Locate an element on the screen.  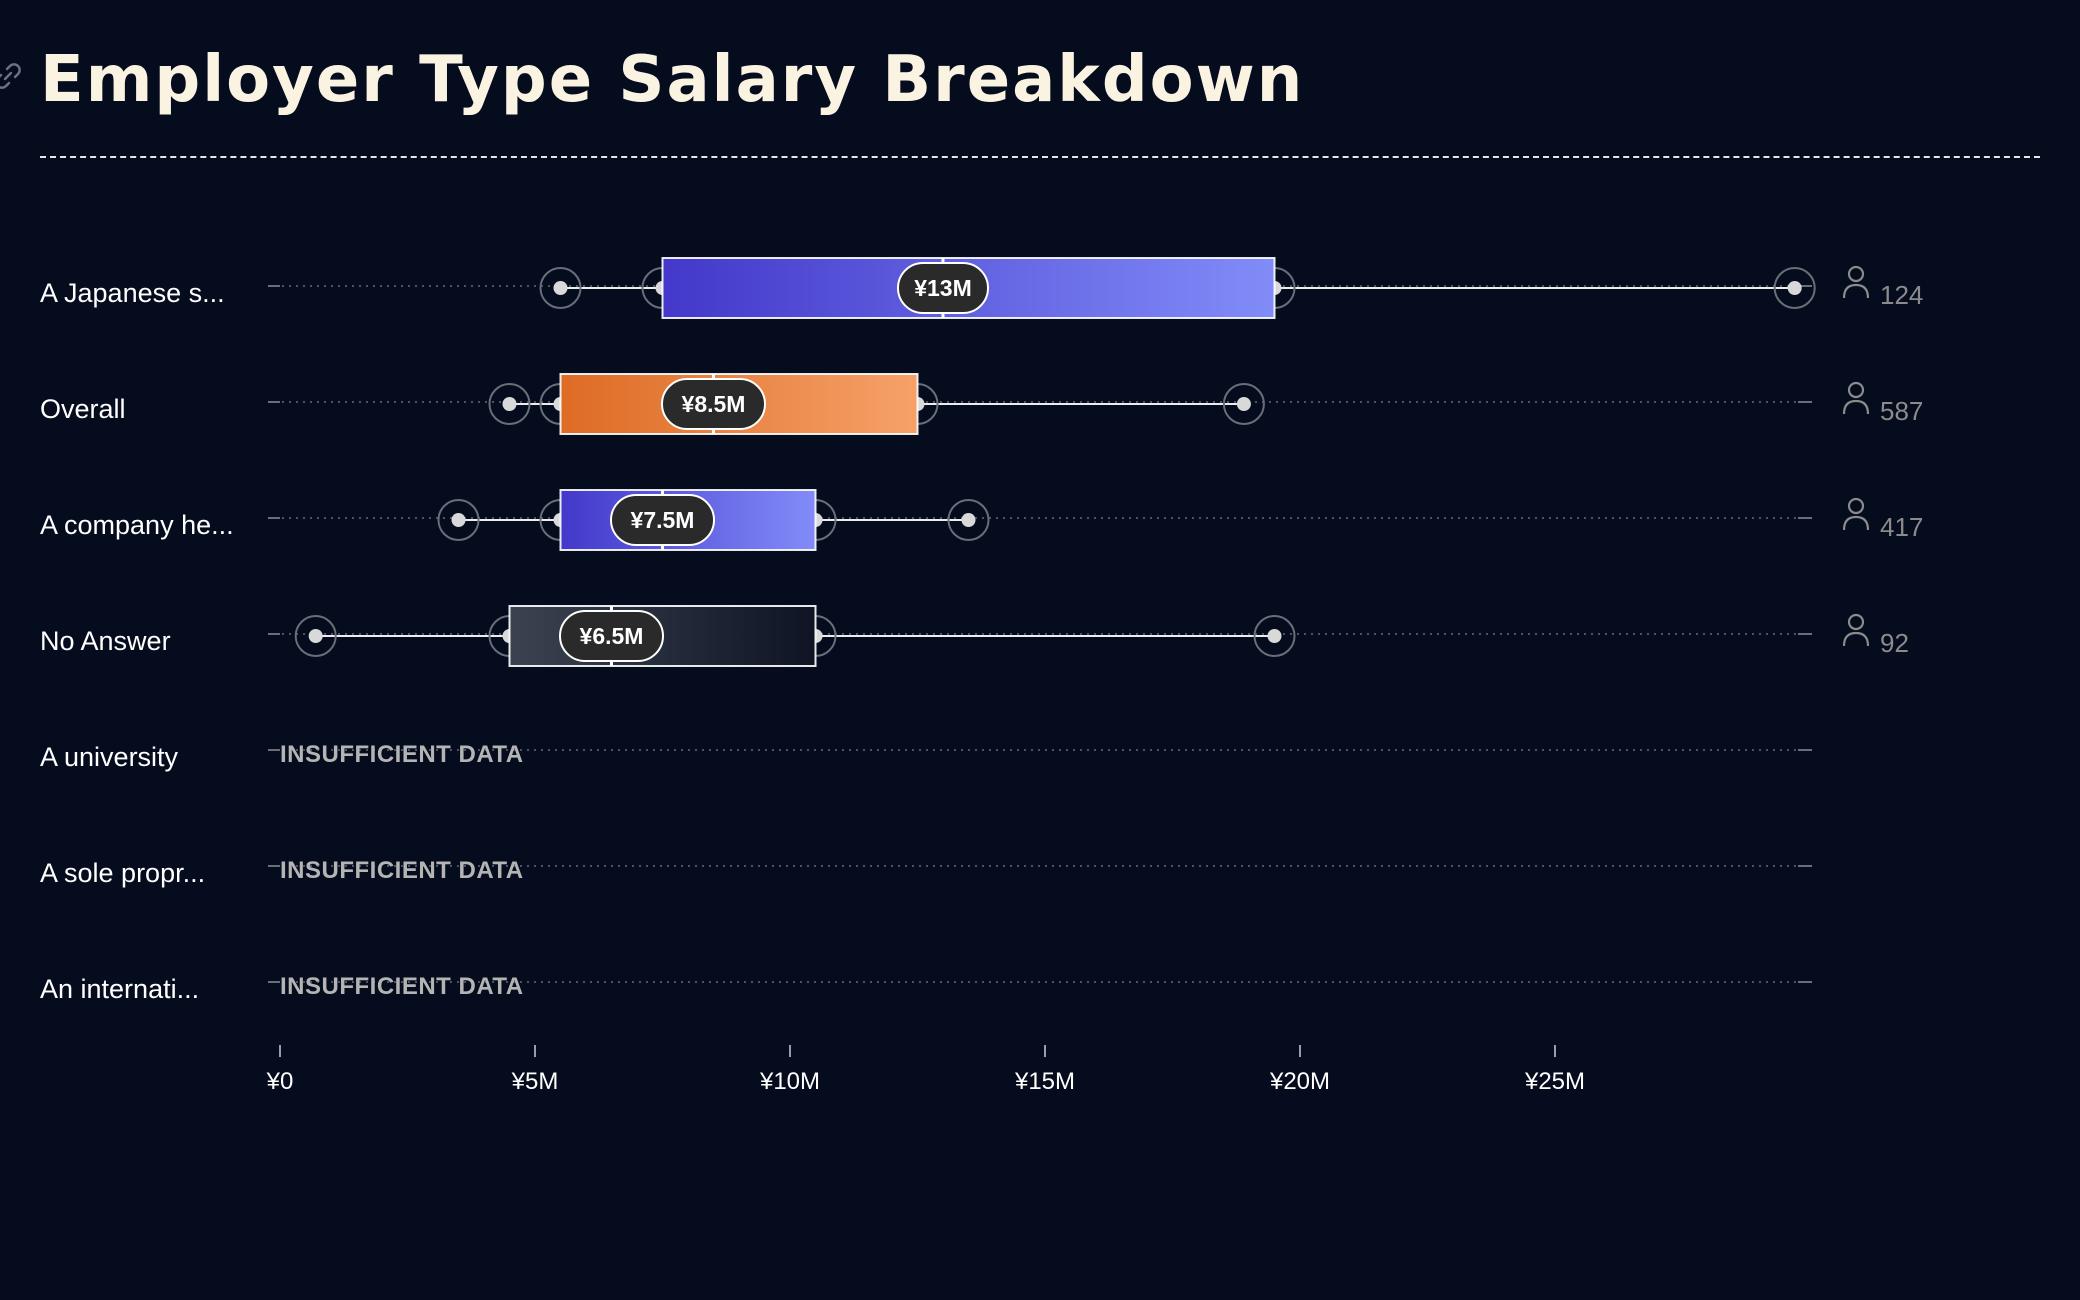
table-row: A company he... ¥7.5M 417 is located at coordinates (981, 520).